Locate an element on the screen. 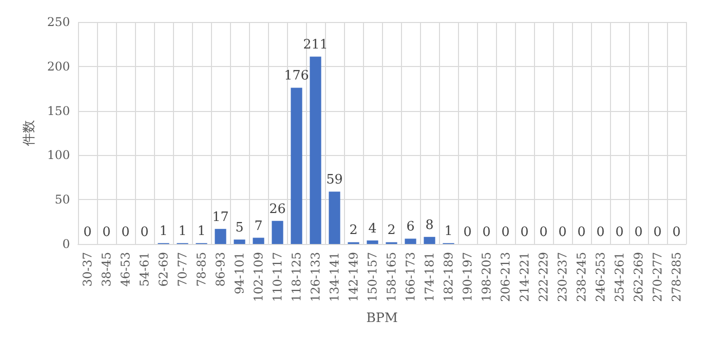 The width and height of the screenshot is (707, 339). x-tick-label: 230-237 is located at coordinates (563, 277).